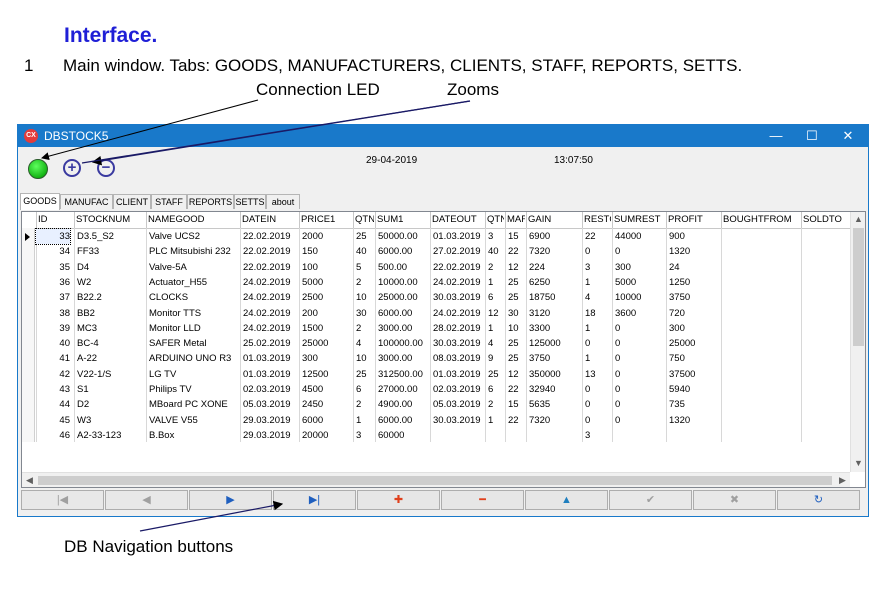 This screenshot has width=889, height=590. Describe the element at coordinates (29, 480) in the screenshot. I see `scroll-left-icon: ◀` at that location.